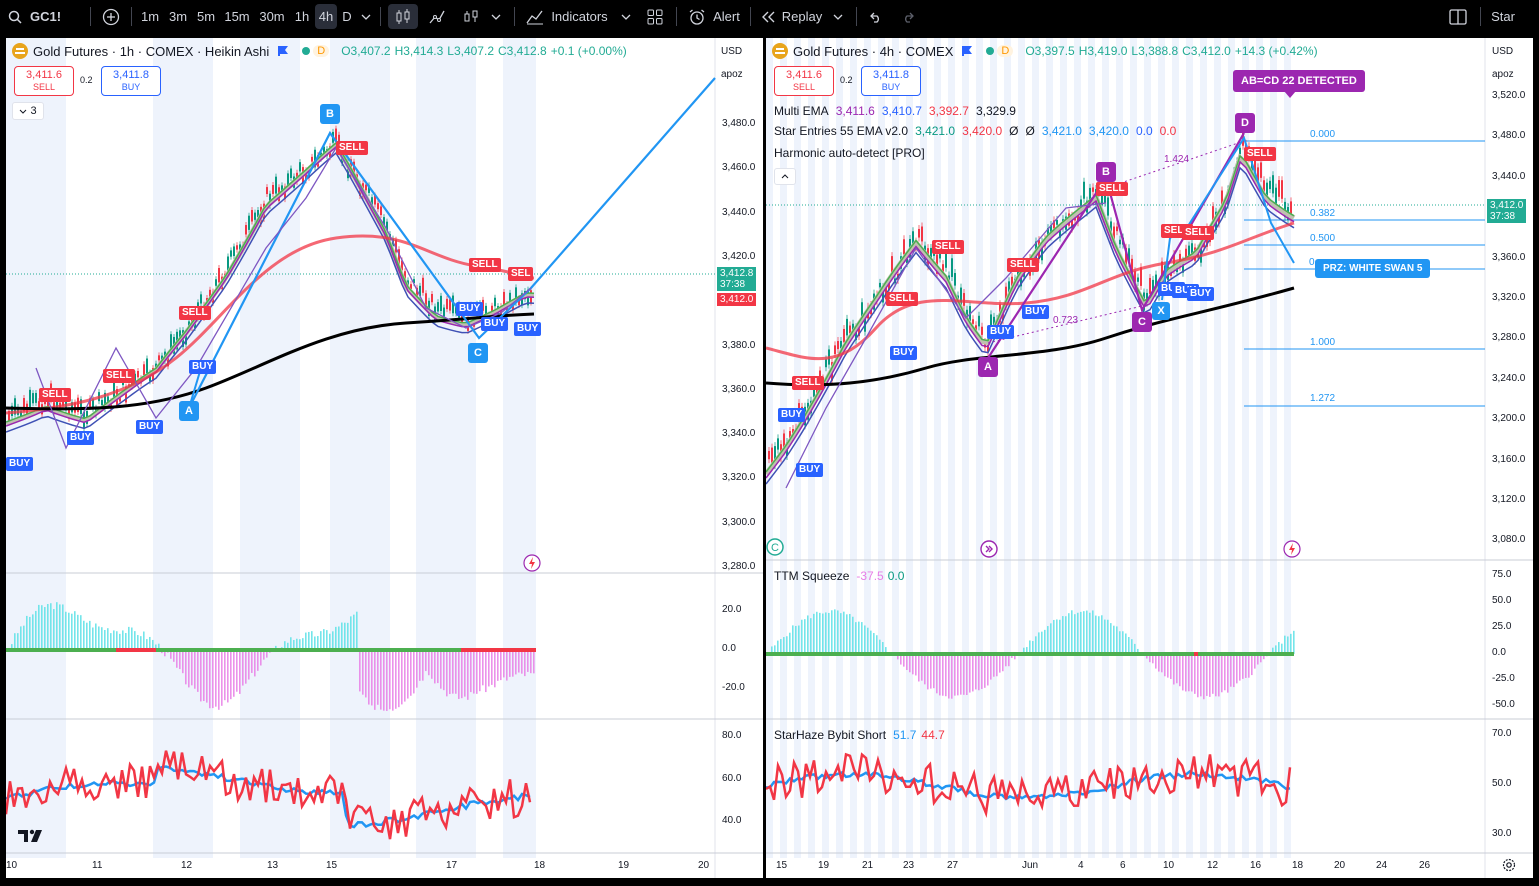 This screenshot has height=886, width=1539. What do you see at coordinates (44, 81) in the screenshot?
I see `left-sell-button: 3,411.6 SELL` at bounding box center [44, 81].